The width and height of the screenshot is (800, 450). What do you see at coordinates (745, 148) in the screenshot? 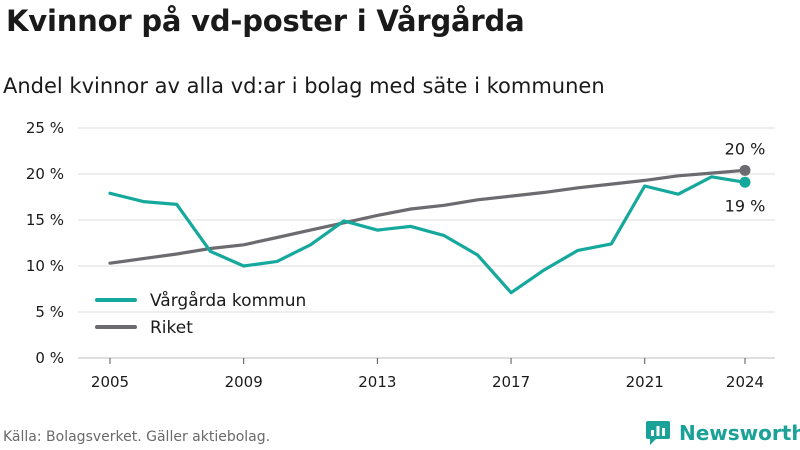
I see `end-label-national: 20 %` at bounding box center [745, 148].